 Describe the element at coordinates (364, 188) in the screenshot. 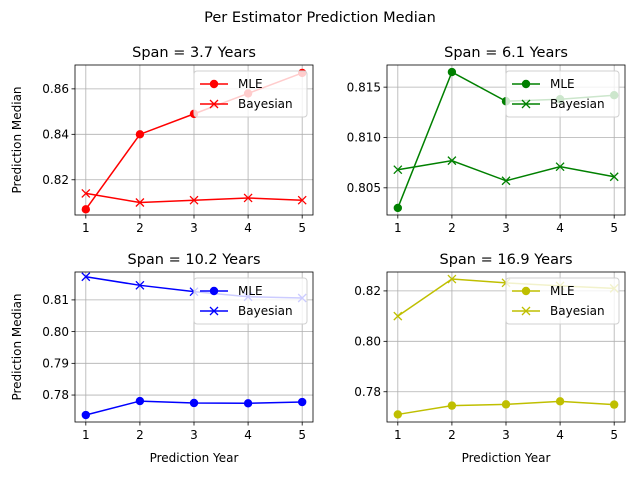

I see `y-tick-label: 0.805` at that location.